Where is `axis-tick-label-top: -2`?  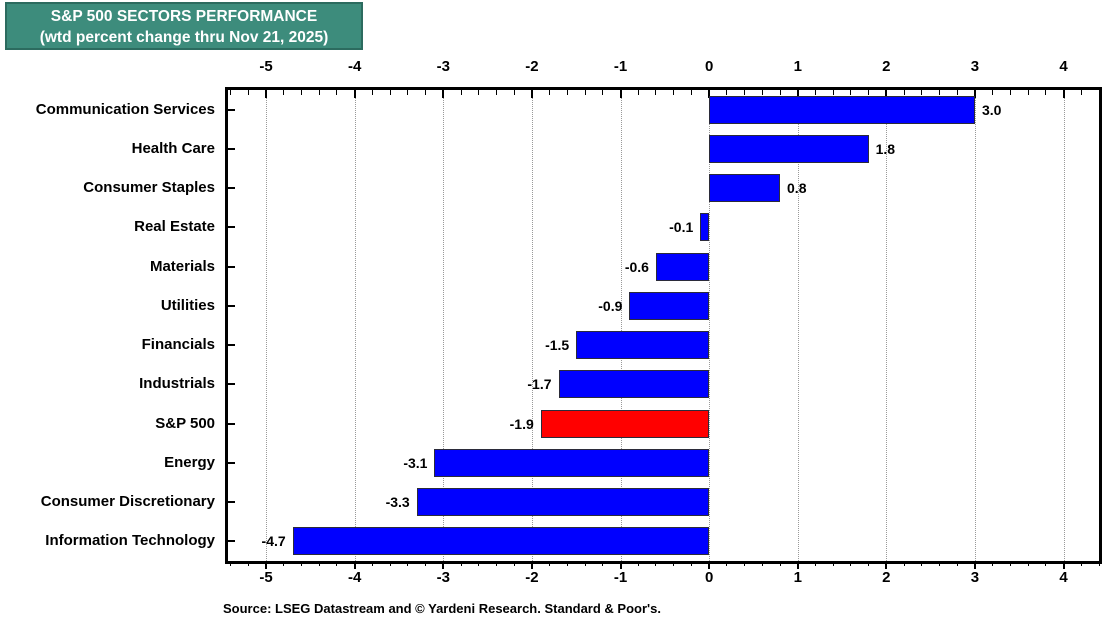
axis-tick-label-top: -2 is located at coordinates (532, 66).